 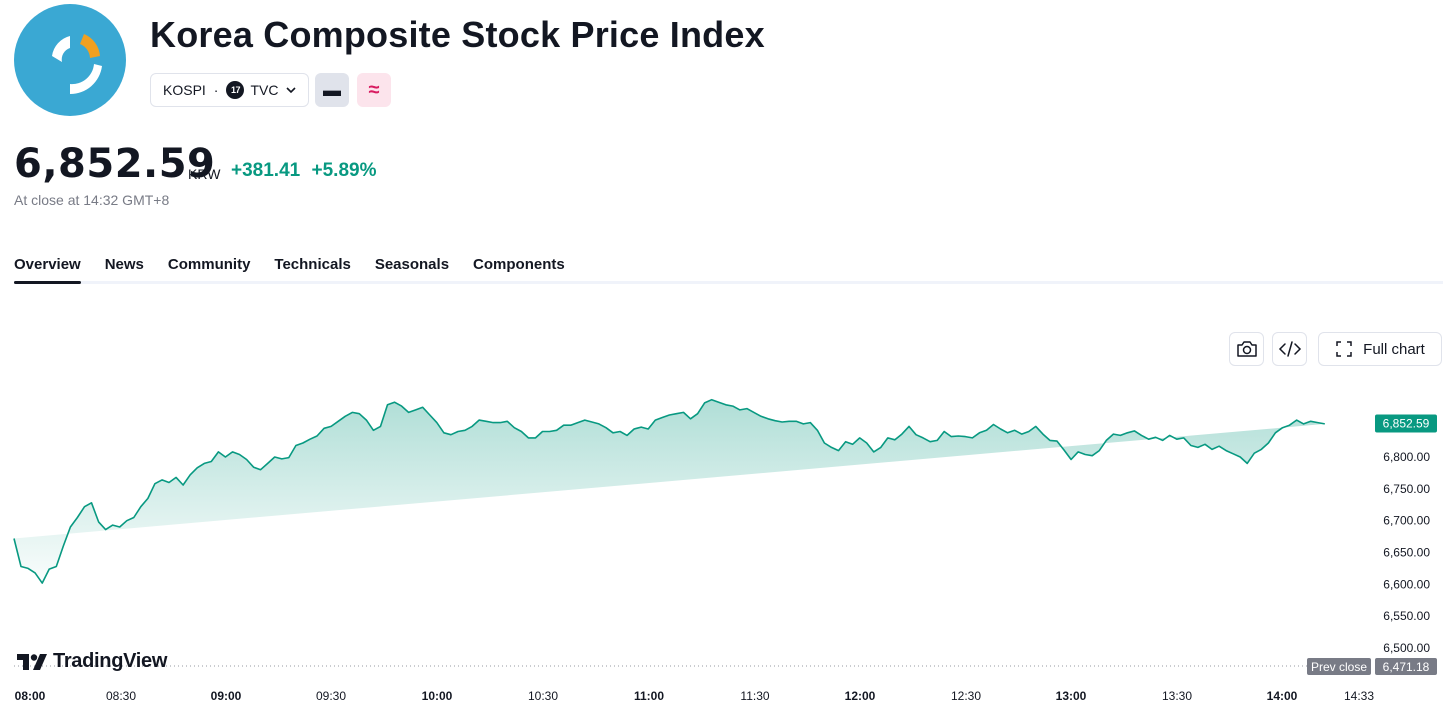 What do you see at coordinates (519, 264) in the screenshot?
I see `tab-components: Components` at bounding box center [519, 264].